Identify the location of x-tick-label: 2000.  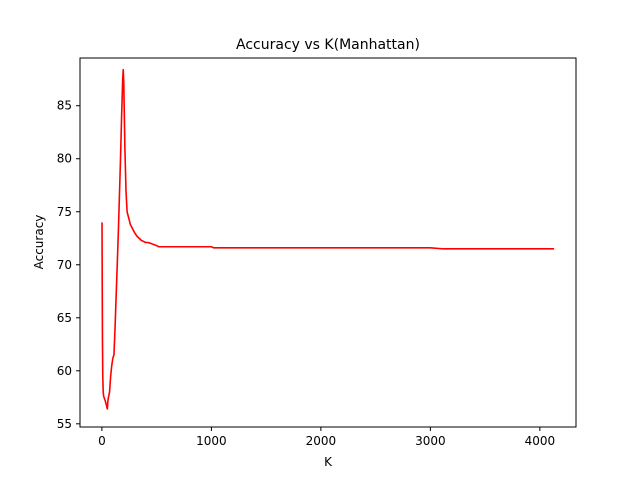
(321, 441).